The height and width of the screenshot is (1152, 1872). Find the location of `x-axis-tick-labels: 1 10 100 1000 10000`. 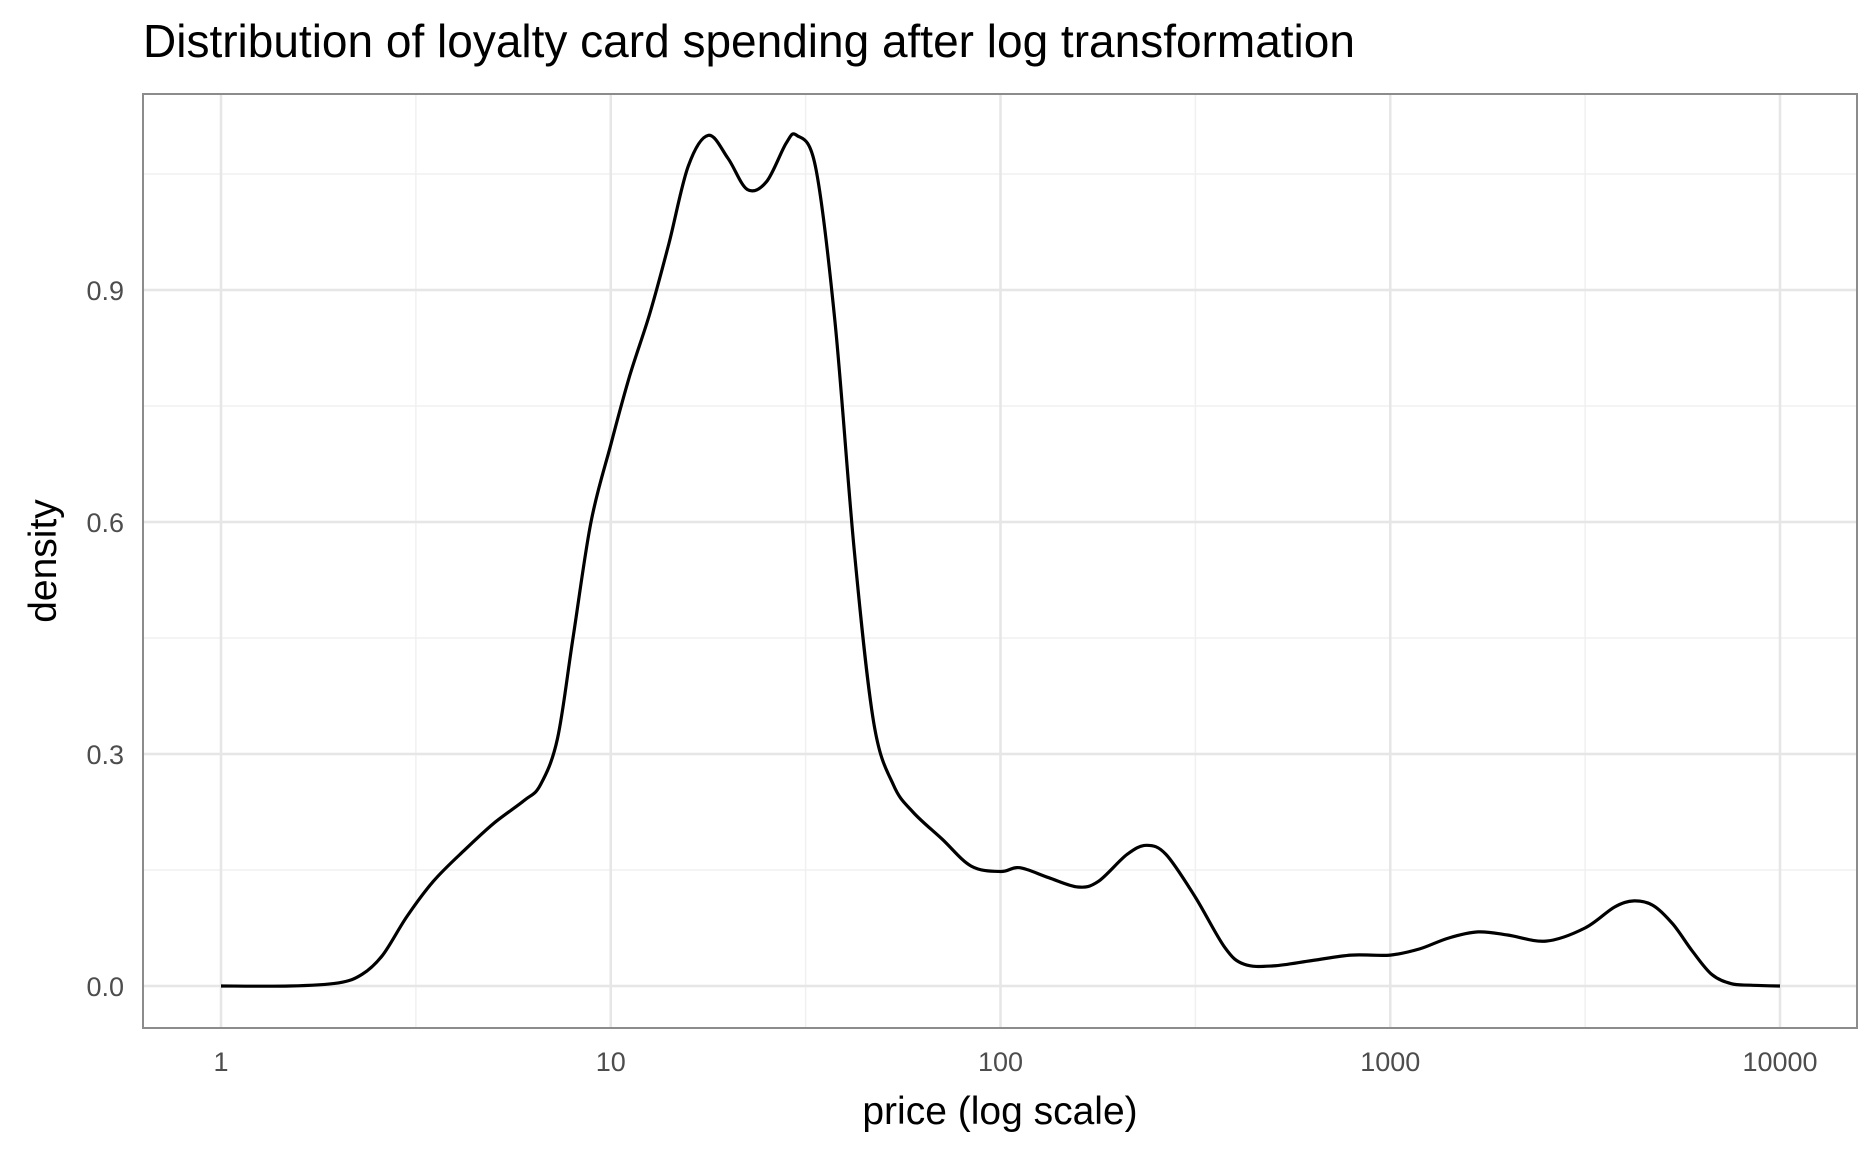

x-axis-tick-labels: 1 10 100 1000 10000 is located at coordinates (1015, 1062).